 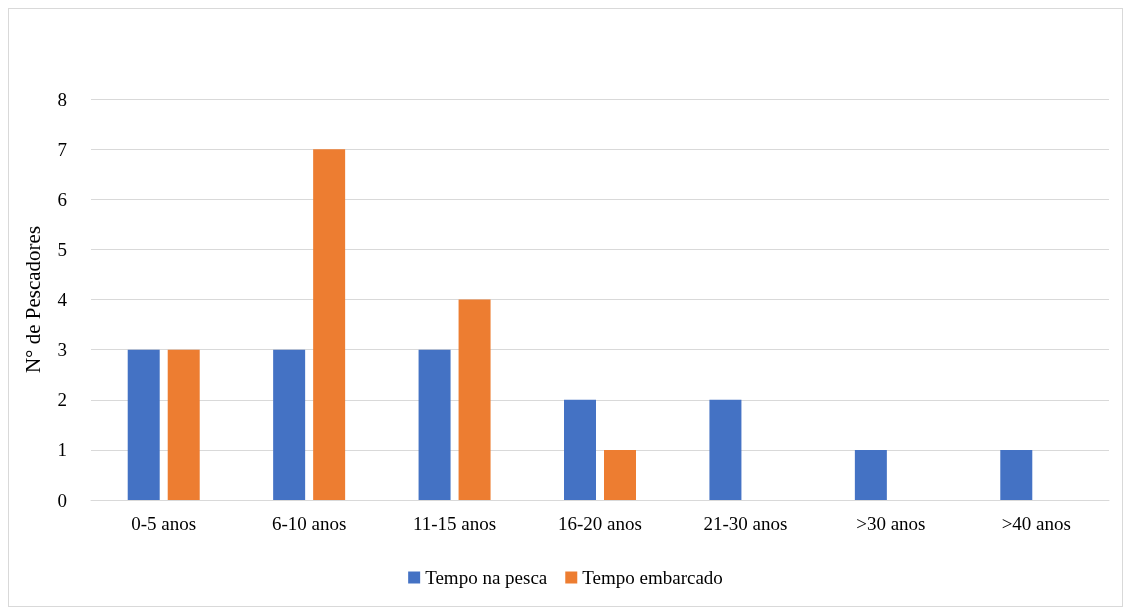 I want to click on y-tick-label: 4, so click(x=62, y=299).